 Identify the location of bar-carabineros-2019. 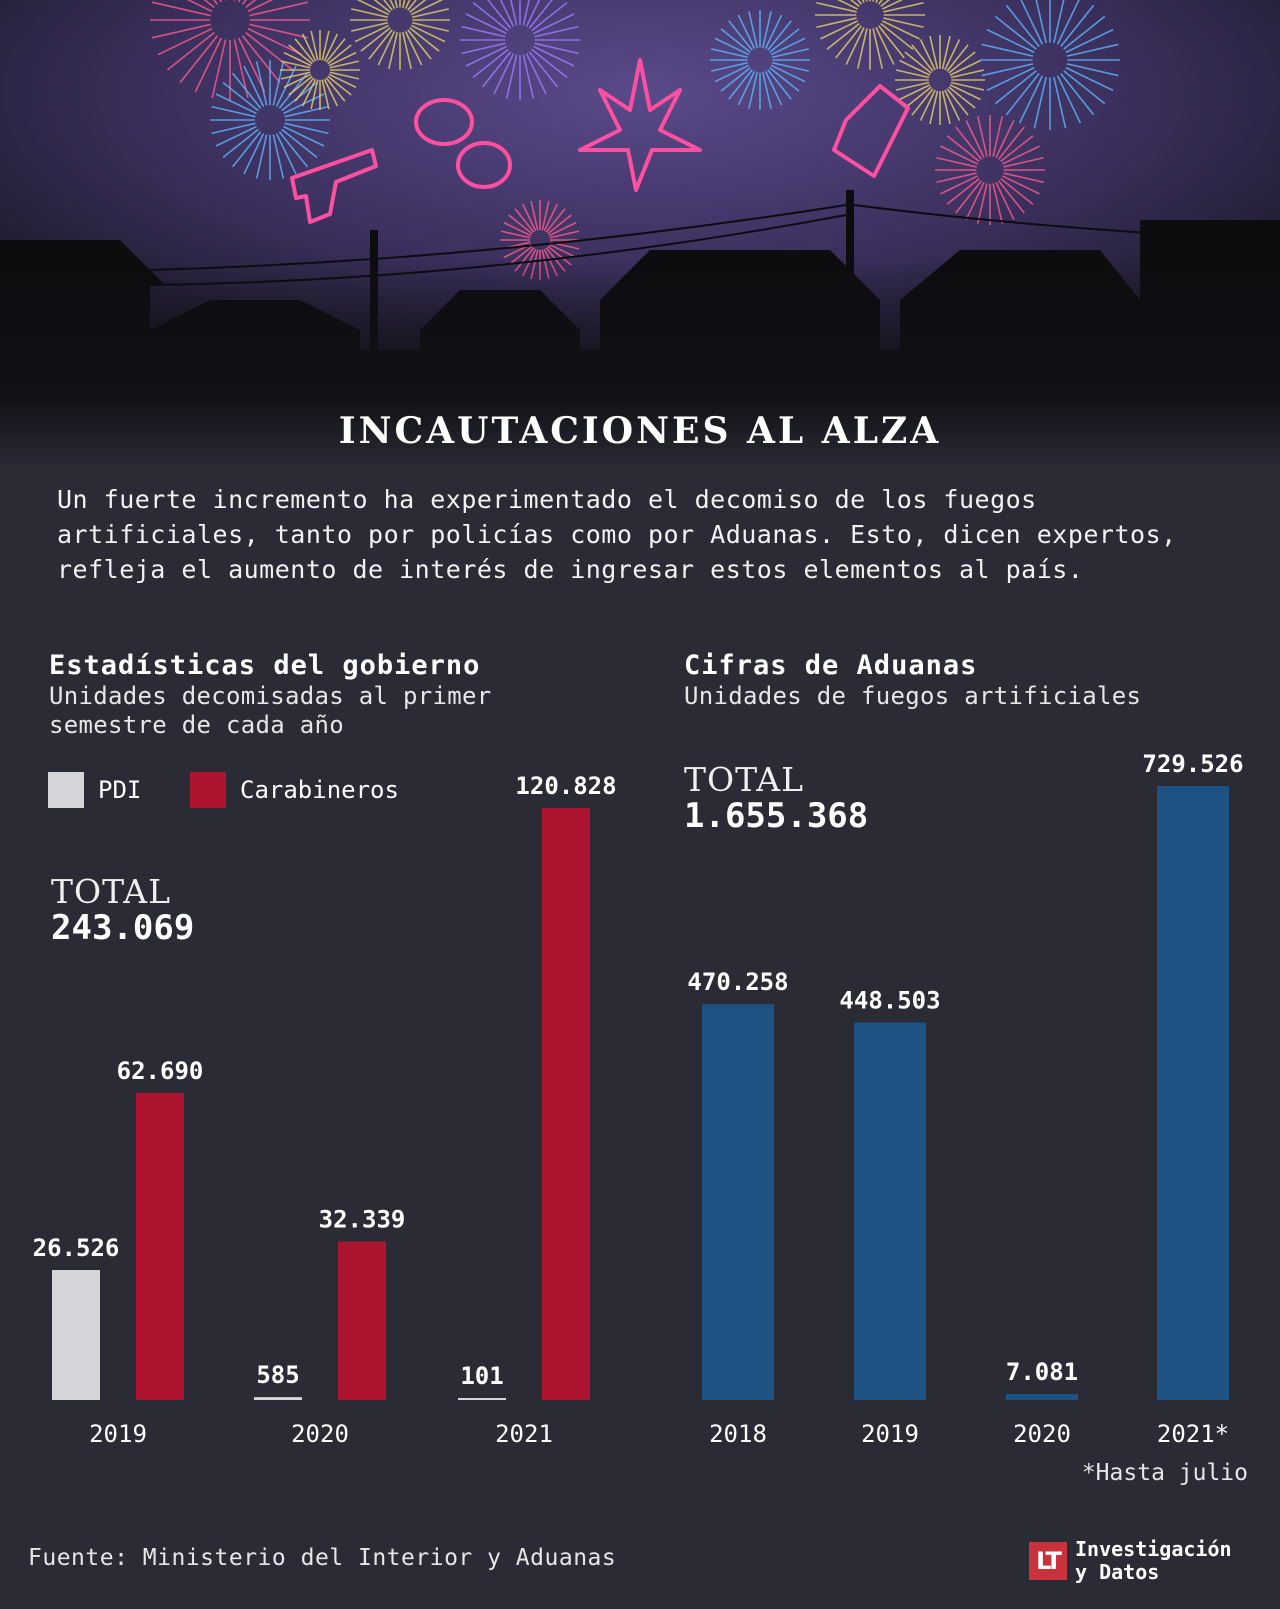
(160, 1246).